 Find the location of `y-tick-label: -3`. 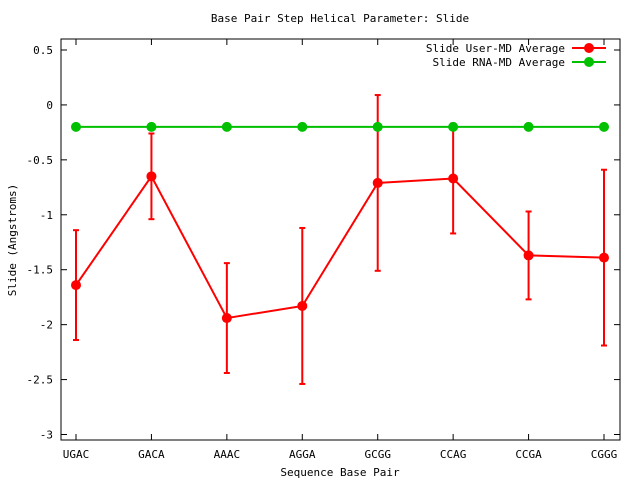

y-tick-label: -3 is located at coordinates (46, 435).